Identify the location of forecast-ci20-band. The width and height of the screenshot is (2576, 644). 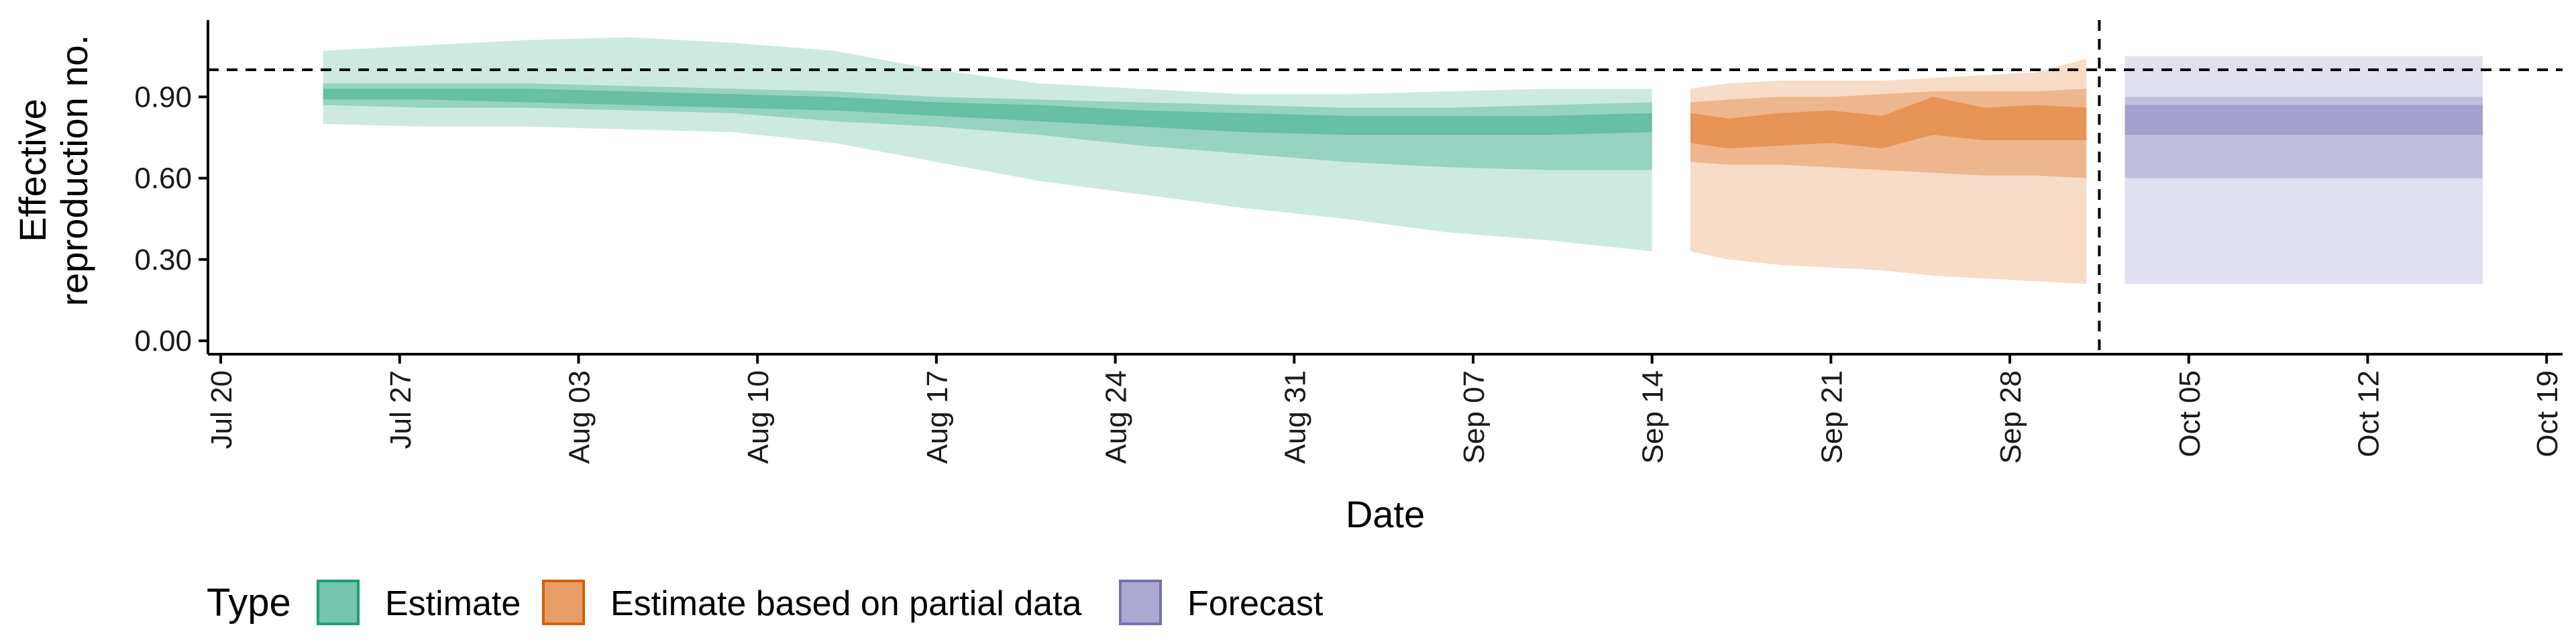
(2304, 120).